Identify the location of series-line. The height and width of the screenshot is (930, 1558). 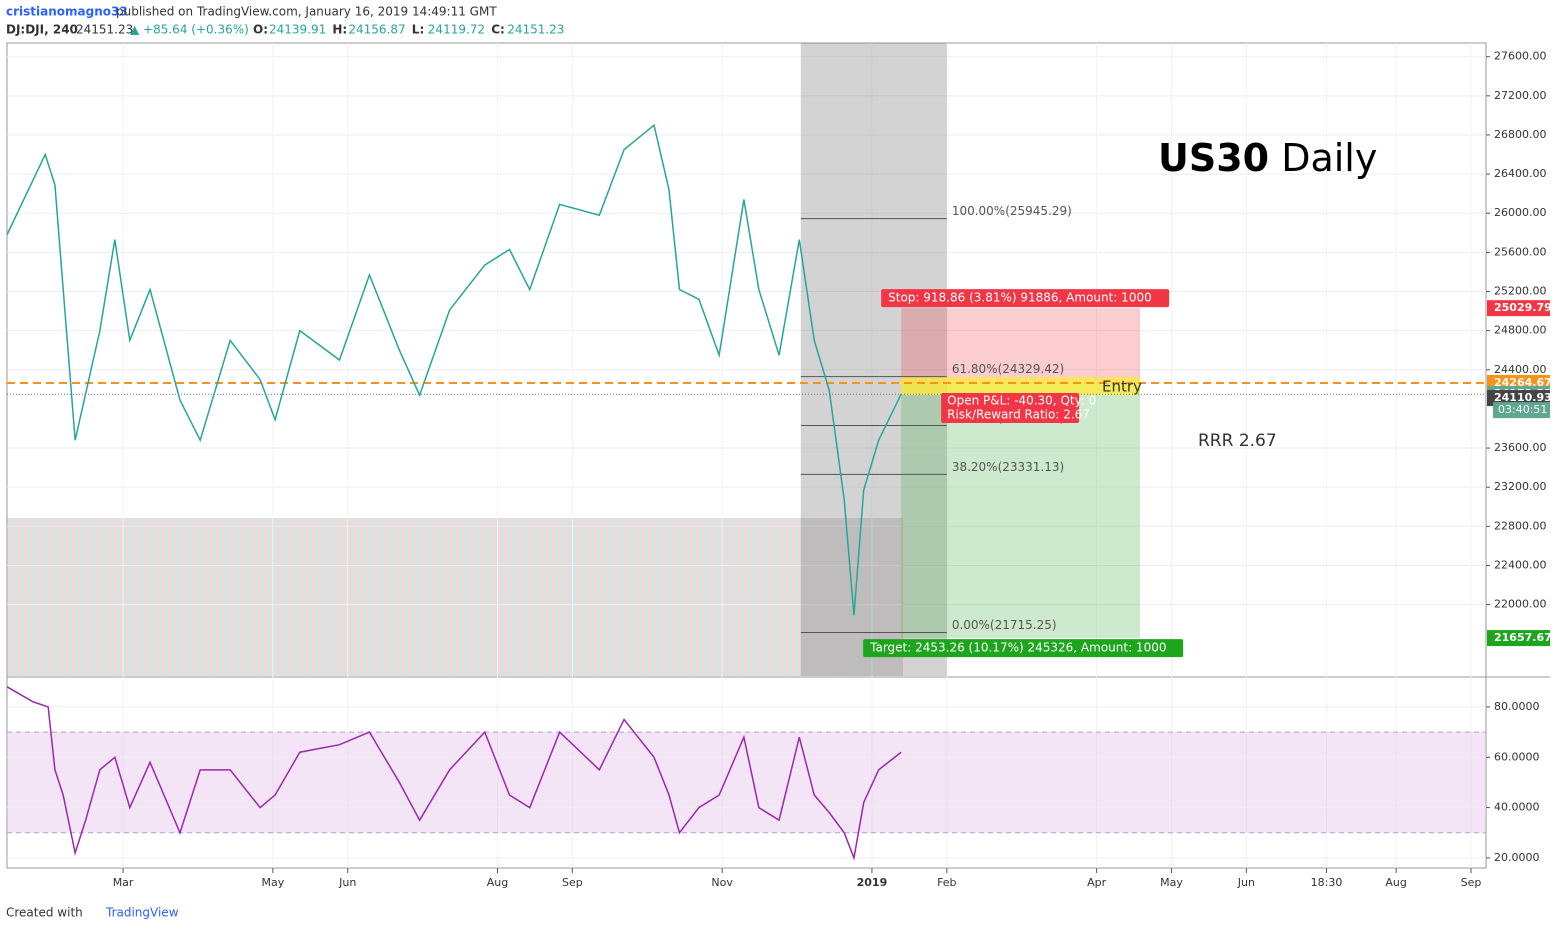
(454, 773).